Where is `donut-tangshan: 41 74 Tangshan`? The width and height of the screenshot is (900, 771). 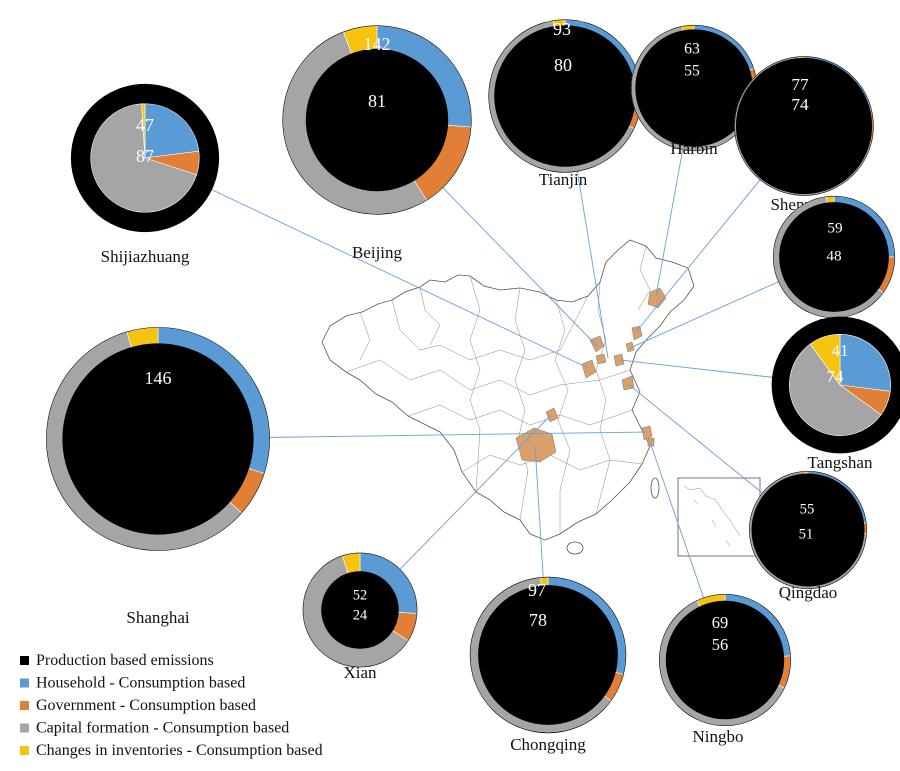
donut-tangshan: 41 74 Tangshan is located at coordinates (835, 394).